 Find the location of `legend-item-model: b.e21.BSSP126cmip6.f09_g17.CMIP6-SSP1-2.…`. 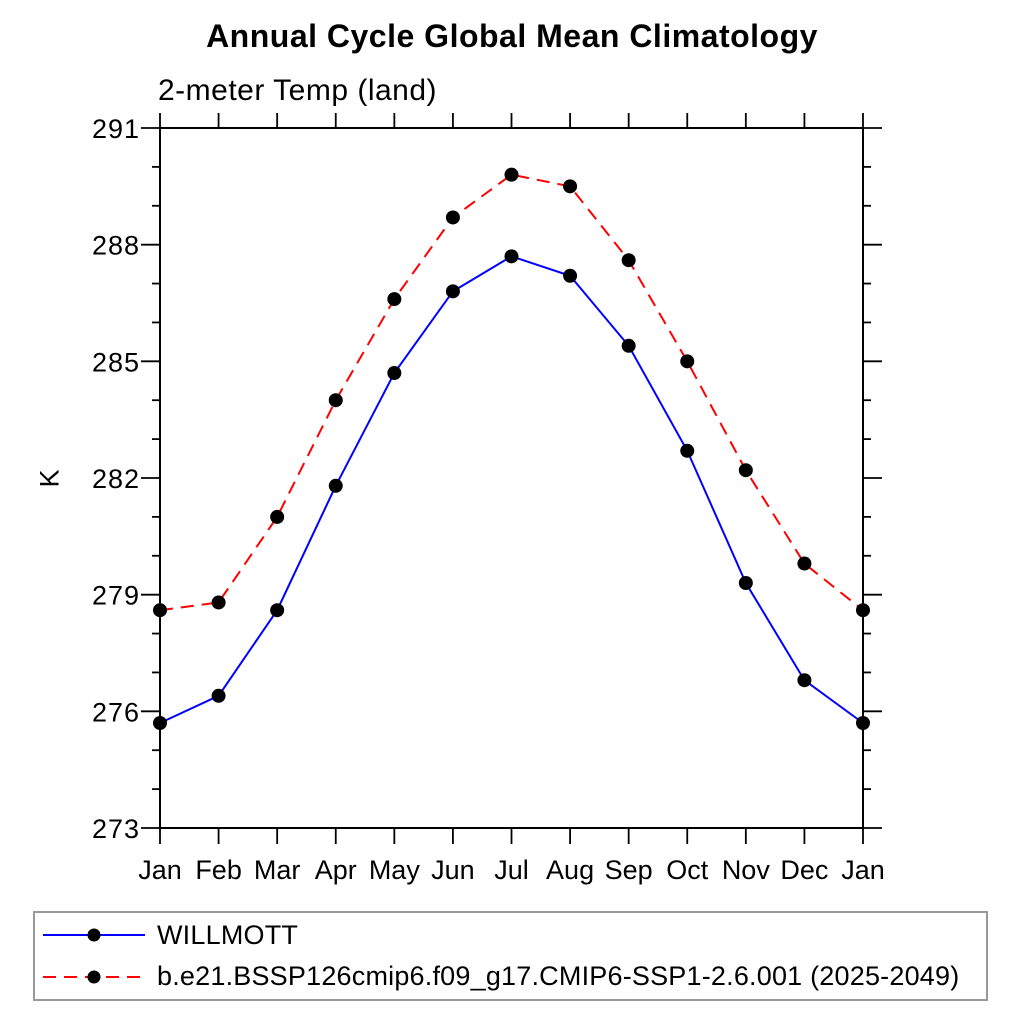

legend-item-model: b.e21.BSSP126cmip6.f09_g17.CMIP6-SSP1-2.… is located at coordinates (512, 977).